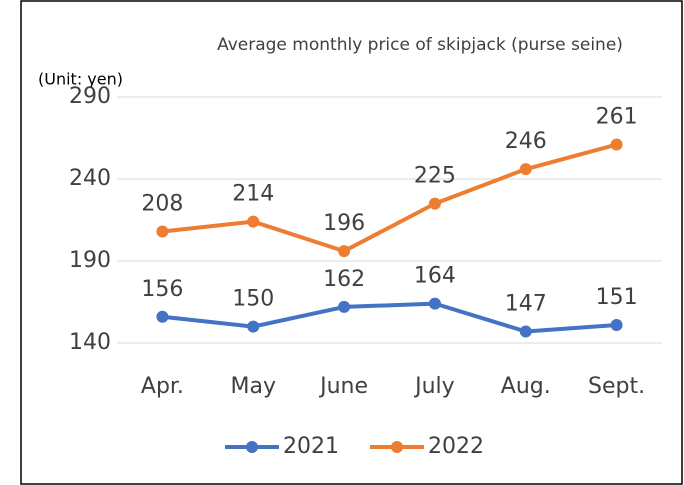 The width and height of the screenshot is (684, 485). I want to click on data-label: 246, so click(526, 141).